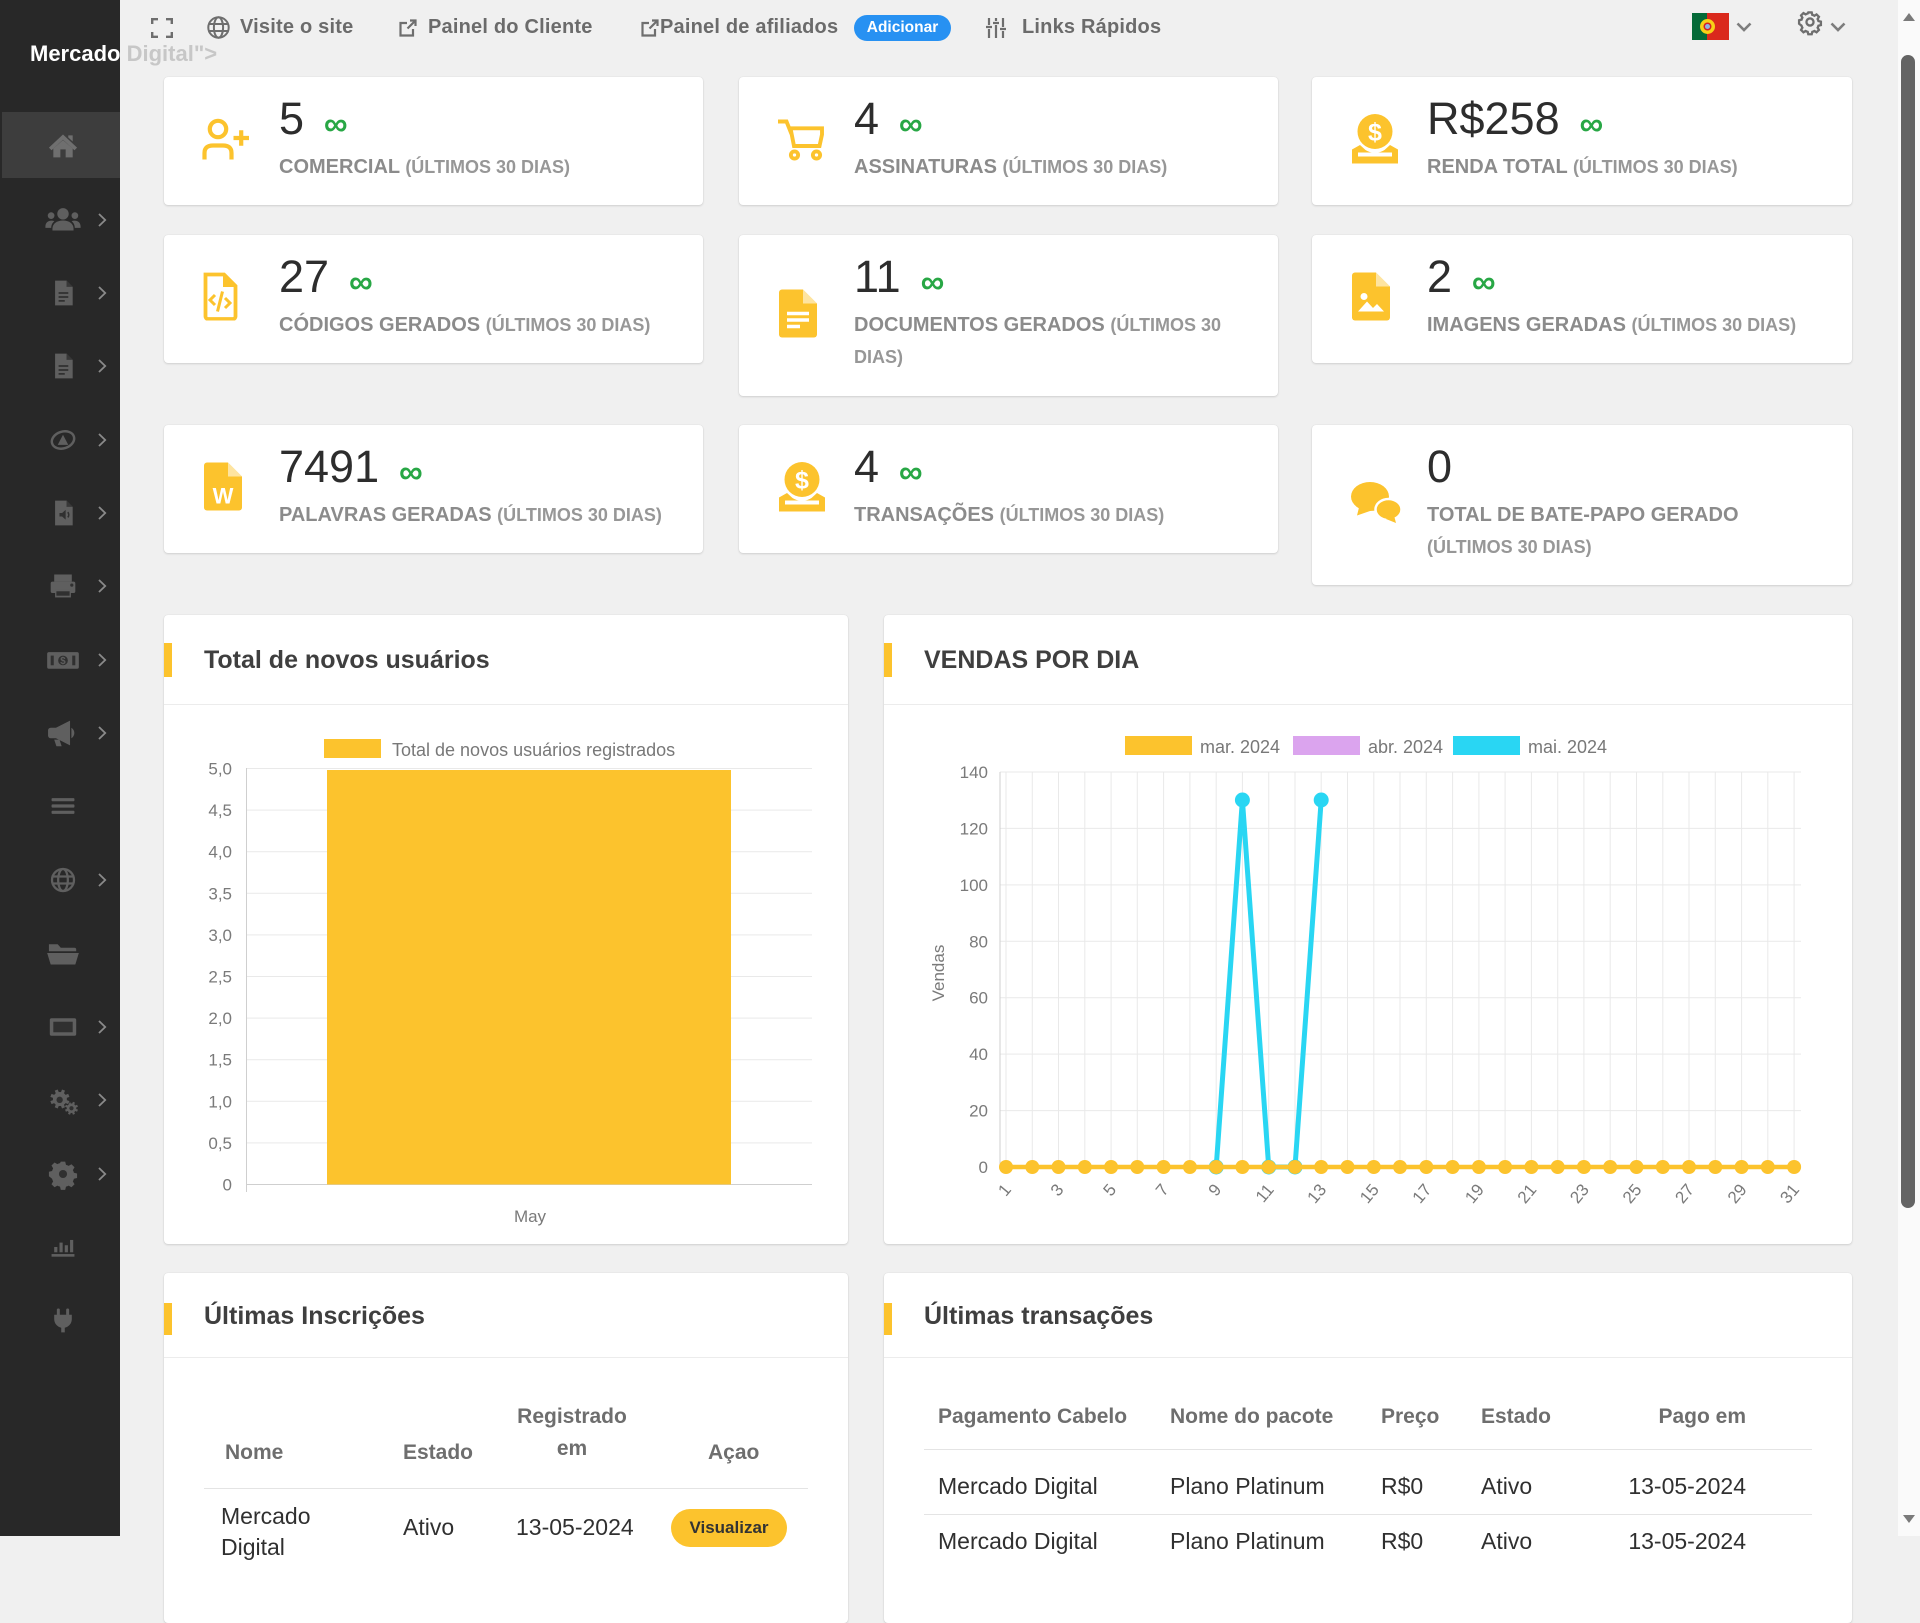  What do you see at coordinates (1567, 747) in the screenshot?
I see `svg-text: mai. 2024` at bounding box center [1567, 747].